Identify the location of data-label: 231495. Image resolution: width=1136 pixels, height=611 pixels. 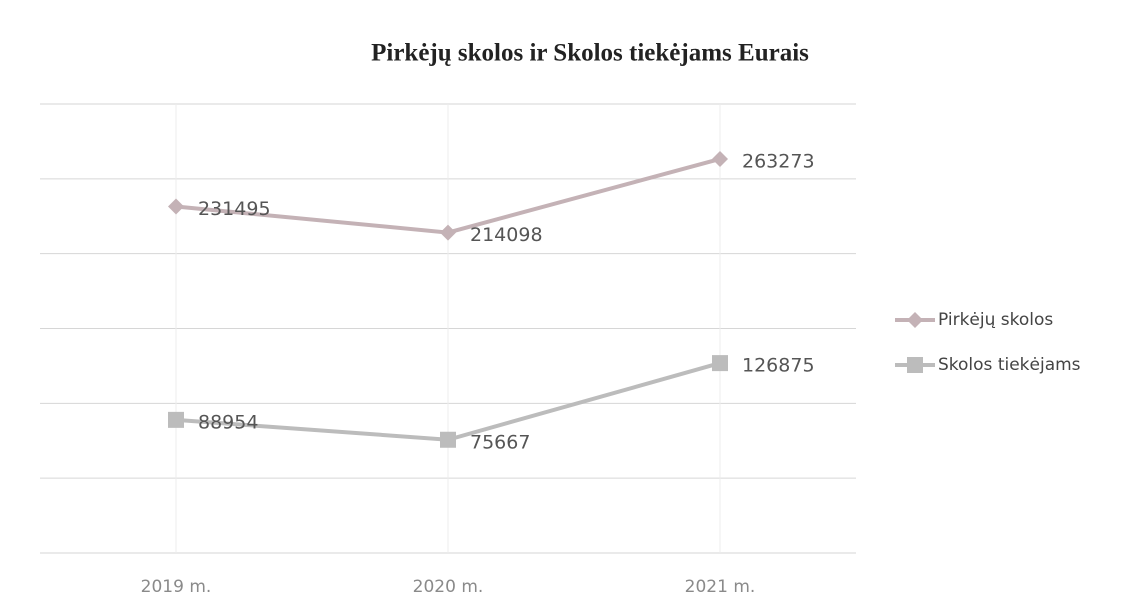
(234, 209).